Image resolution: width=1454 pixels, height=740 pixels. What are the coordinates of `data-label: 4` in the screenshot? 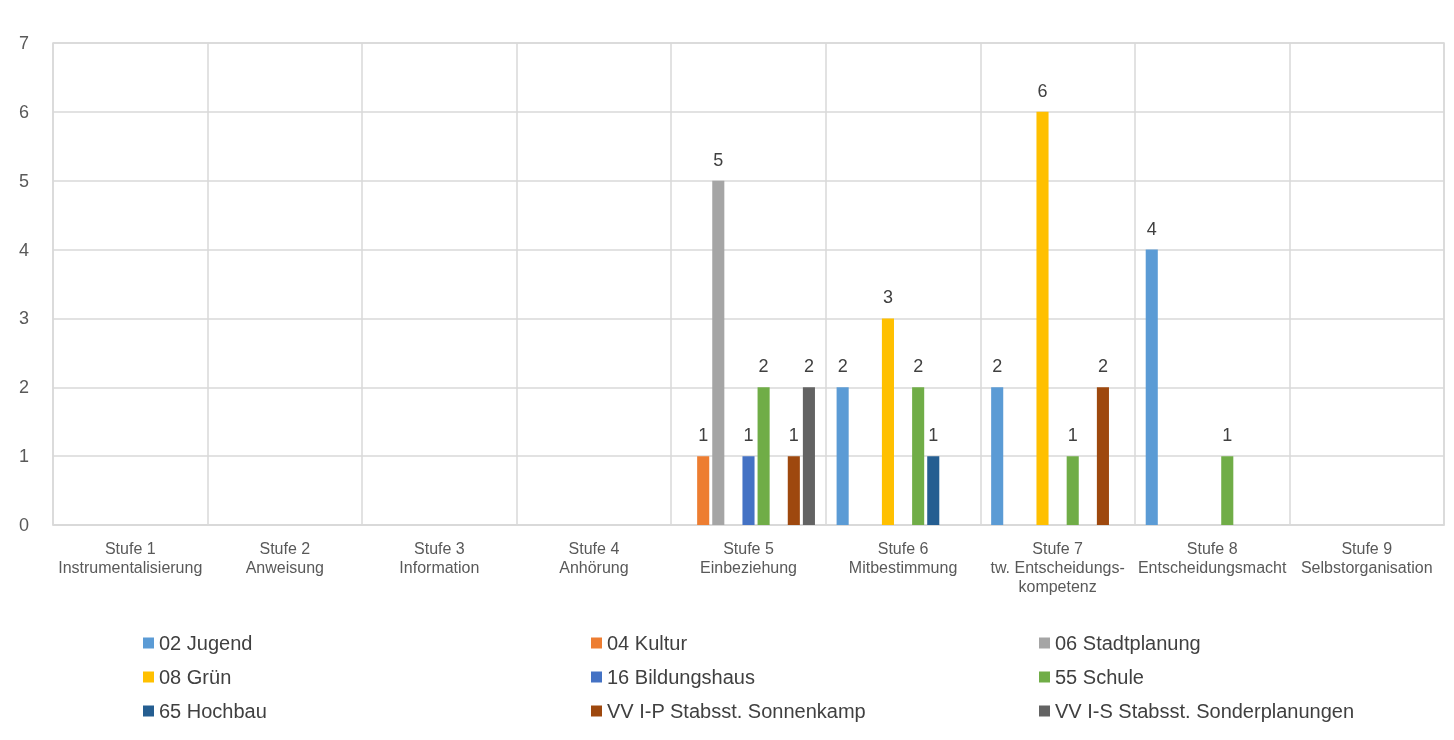 It's located at (1151, 228).